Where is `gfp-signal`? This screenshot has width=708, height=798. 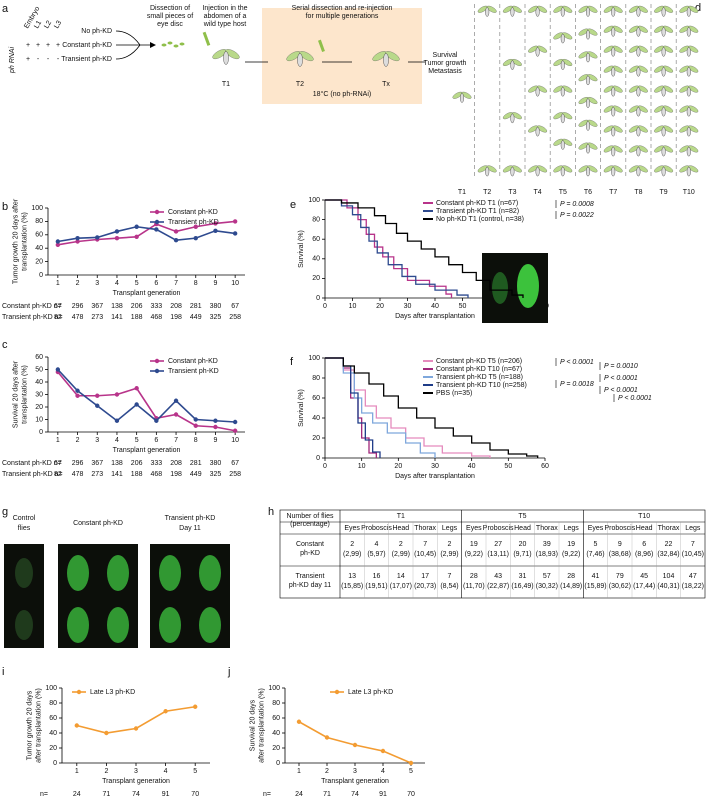 gfp-signal is located at coordinates (118, 573).